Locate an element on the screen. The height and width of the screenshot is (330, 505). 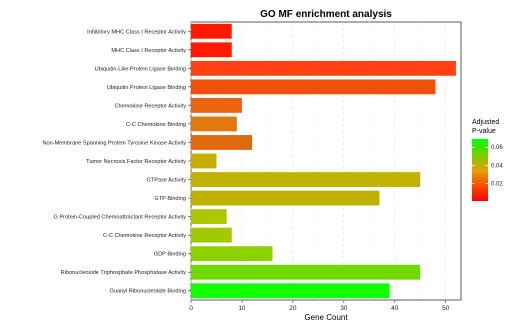
y-tick-label: Ubiquitin Protein Ligase Binding is located at coordinates (146, 88).